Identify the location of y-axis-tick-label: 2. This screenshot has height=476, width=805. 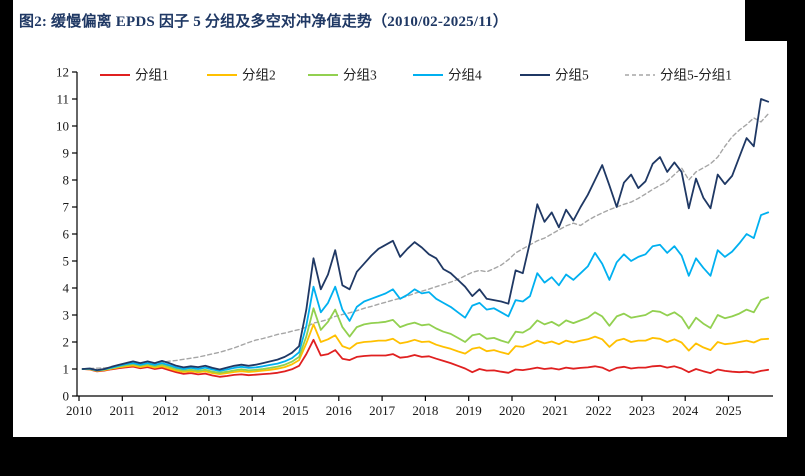
(66, 342).